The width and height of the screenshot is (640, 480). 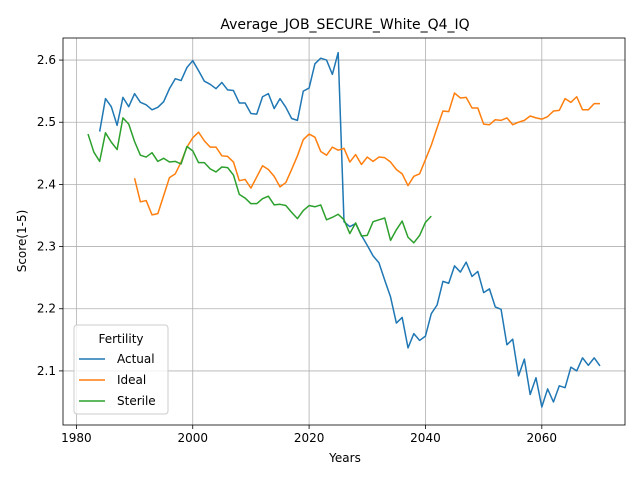 What do you see at coordinates (131, 380) in the screenshot?
I see `legend-label-ideal: Ideal` at bounding box center [131, 380].